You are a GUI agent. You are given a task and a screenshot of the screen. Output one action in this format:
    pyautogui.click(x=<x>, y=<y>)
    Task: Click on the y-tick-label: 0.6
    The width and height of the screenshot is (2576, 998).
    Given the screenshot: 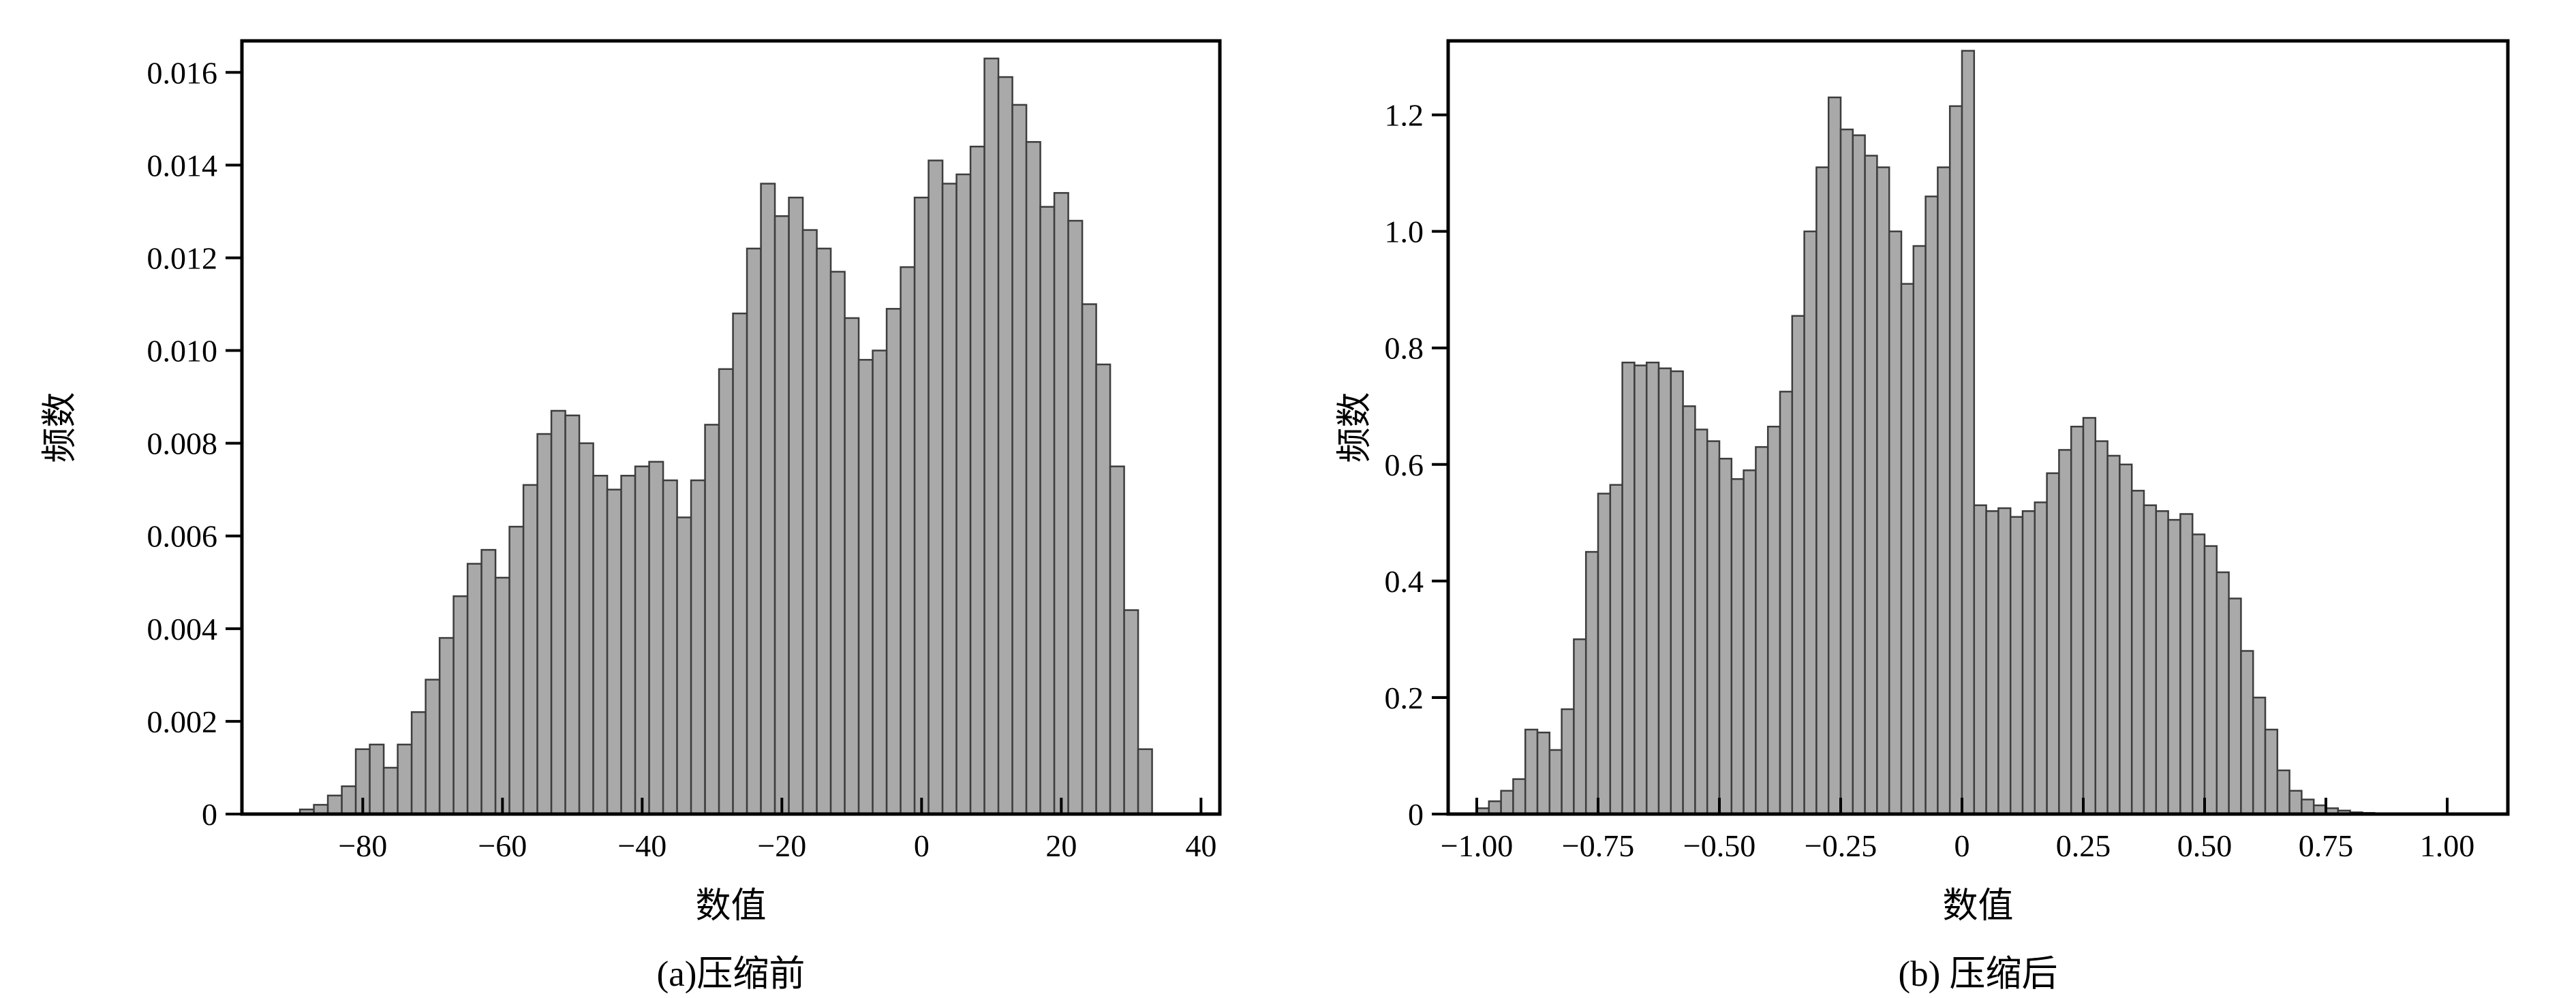 What is the action you would take?
    pyautogui.click(x=1405, y=465)
    